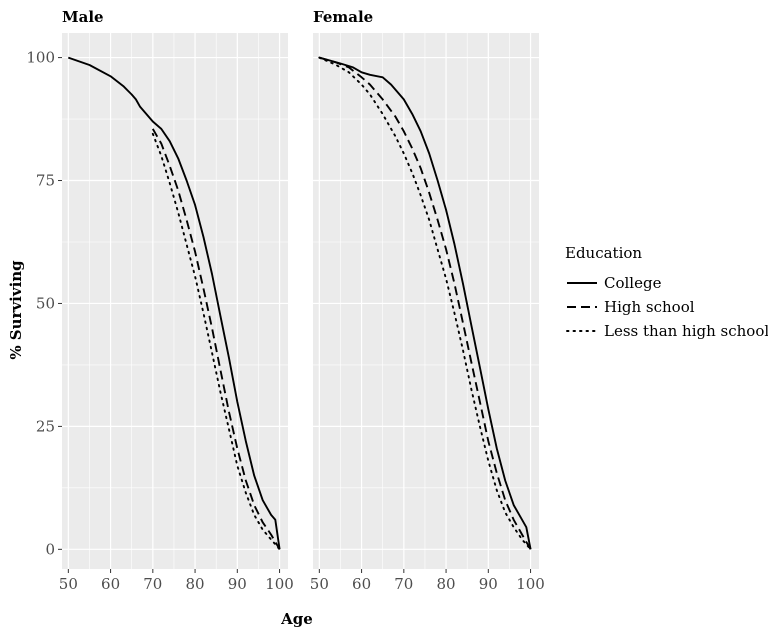  Describe the element at coordinates (633, 283) in the screenshot. I see `legend-label: College` at that location.